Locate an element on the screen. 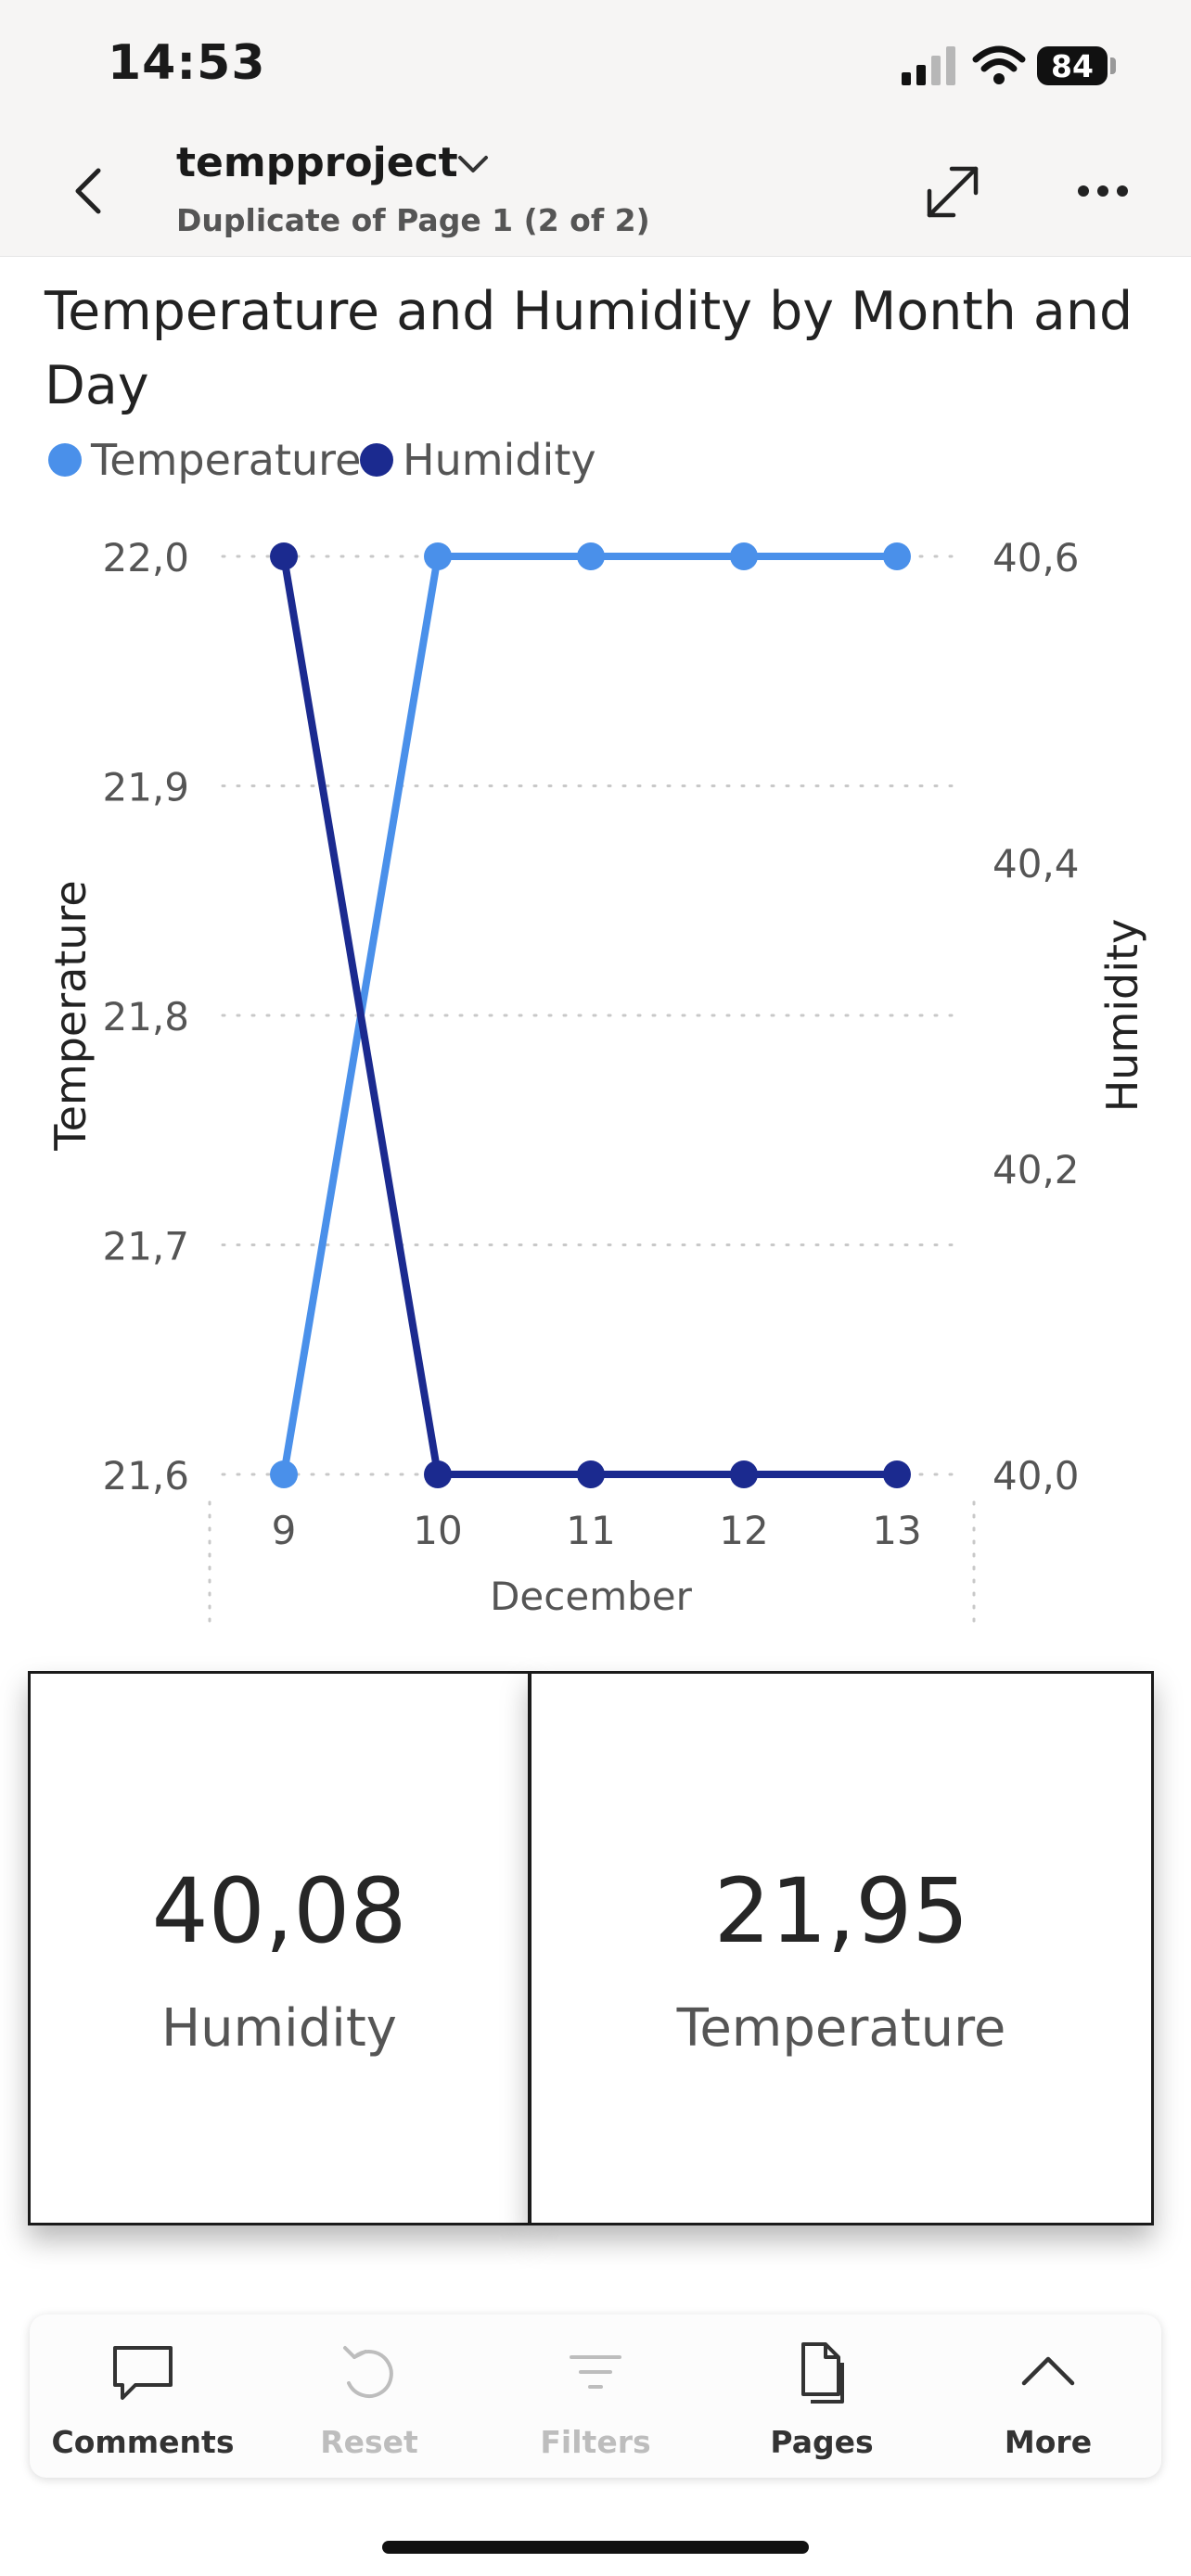 The image size is (1191, 2576). battery-icon: 84 is located at coordinates (1073, 66).